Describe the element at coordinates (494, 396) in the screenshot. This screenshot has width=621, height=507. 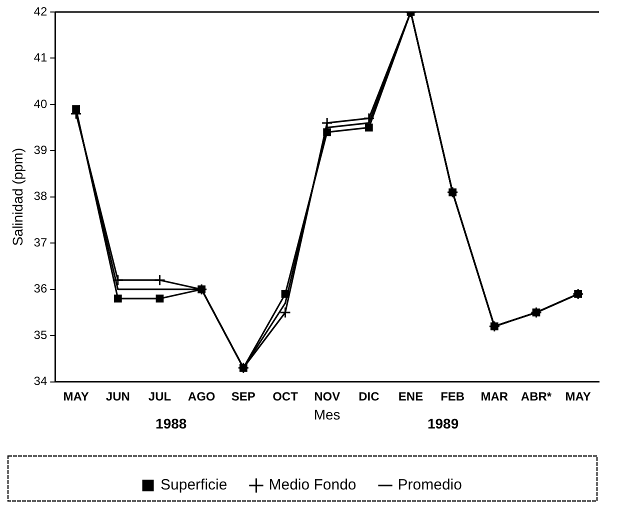
I see `x-tick-label: MAR` at that location.